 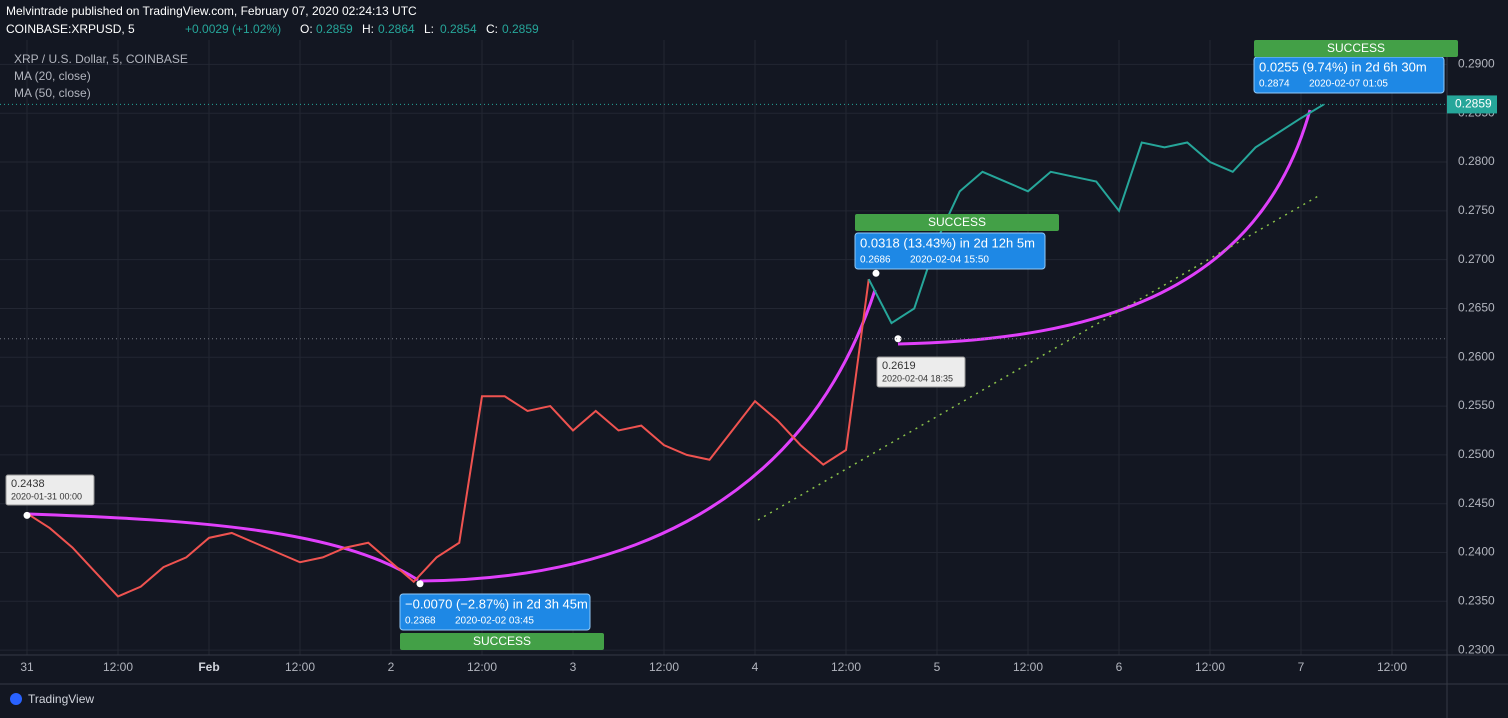 What do you see at coordinates (496, 603) in the screenshot?
I see `annotation-change: −0.0070 (−2.87%) in 2d 3h 45m` at bounding box center [496, 603].